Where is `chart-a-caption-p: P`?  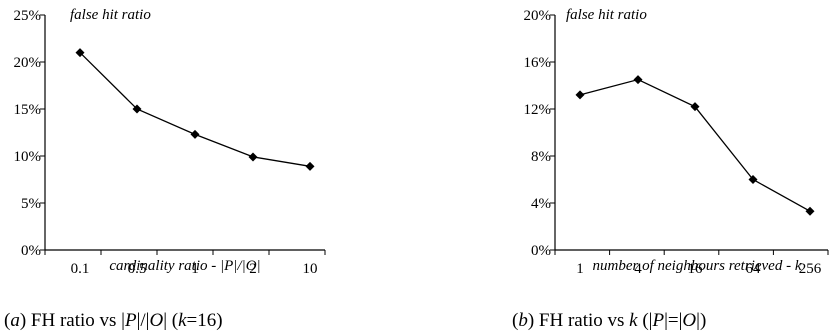
chart-a-caption-p: P is located at coordinates (130, 320).